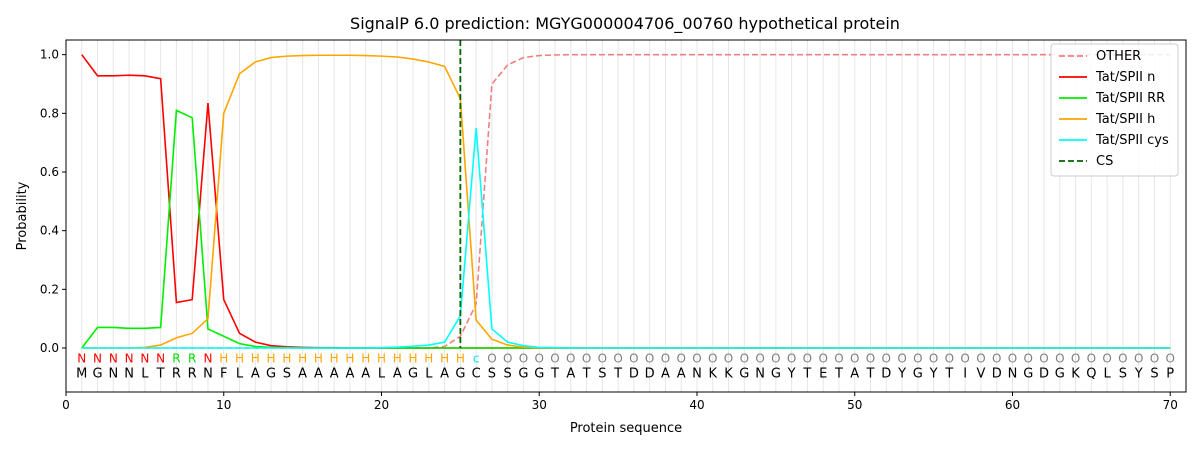  What do you see at coordinates (854, 405) in the screenshot?
I see `x-tick-label: 50` at bounding box center [854, 405].